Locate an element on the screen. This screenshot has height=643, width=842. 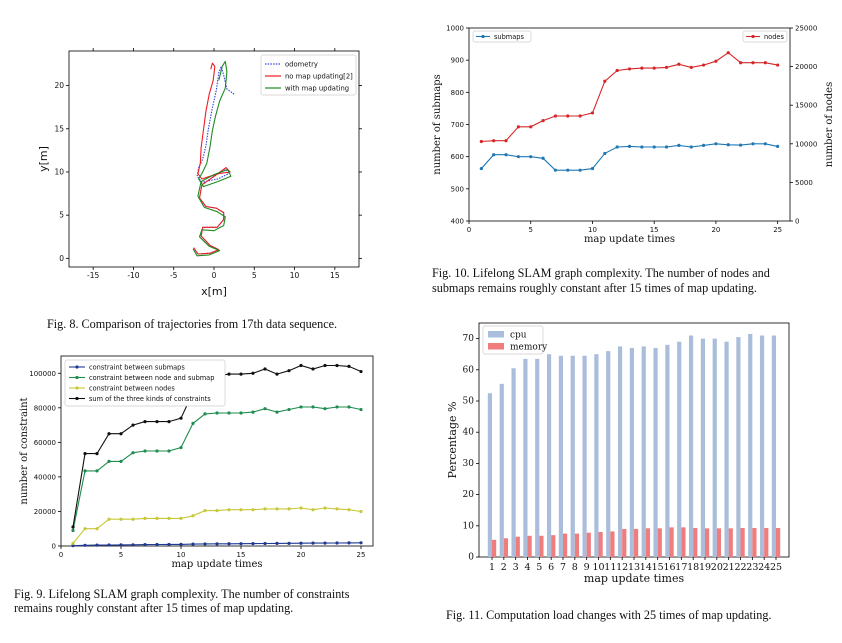
fig9-y-tick-label: 100000 is located at coordinates (42, 374).